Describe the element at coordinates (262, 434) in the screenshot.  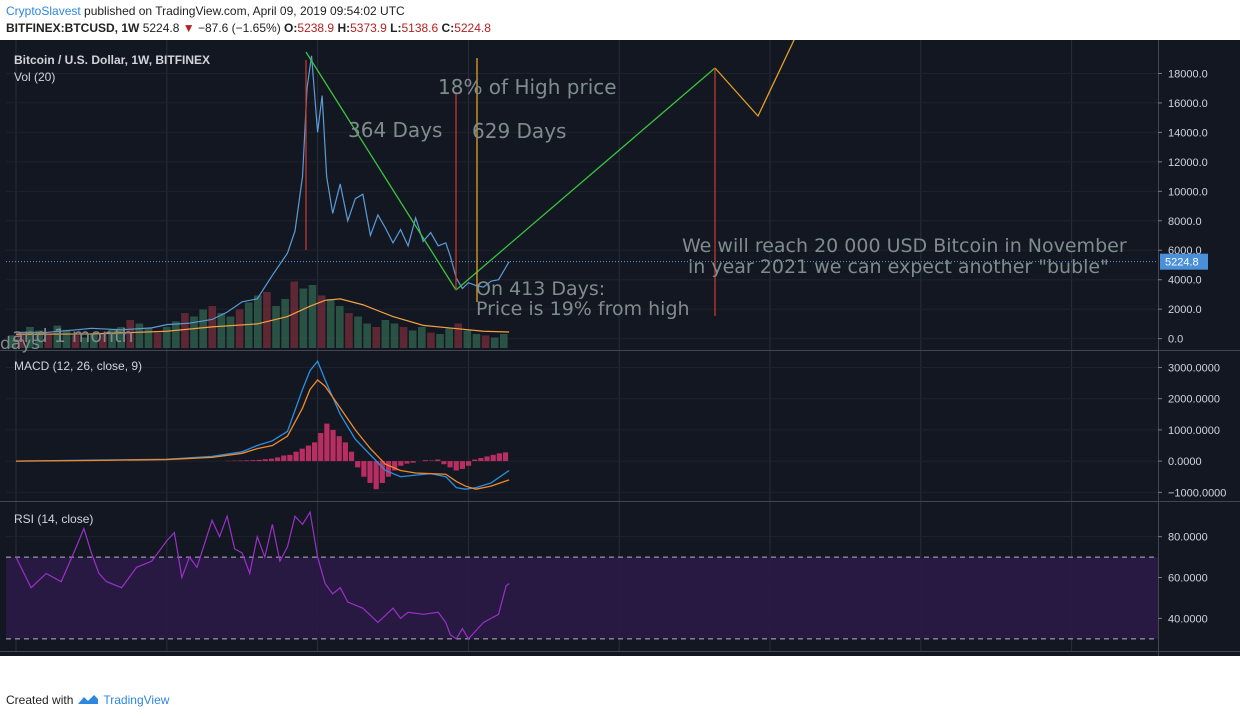
I see `signal-line` at that location.